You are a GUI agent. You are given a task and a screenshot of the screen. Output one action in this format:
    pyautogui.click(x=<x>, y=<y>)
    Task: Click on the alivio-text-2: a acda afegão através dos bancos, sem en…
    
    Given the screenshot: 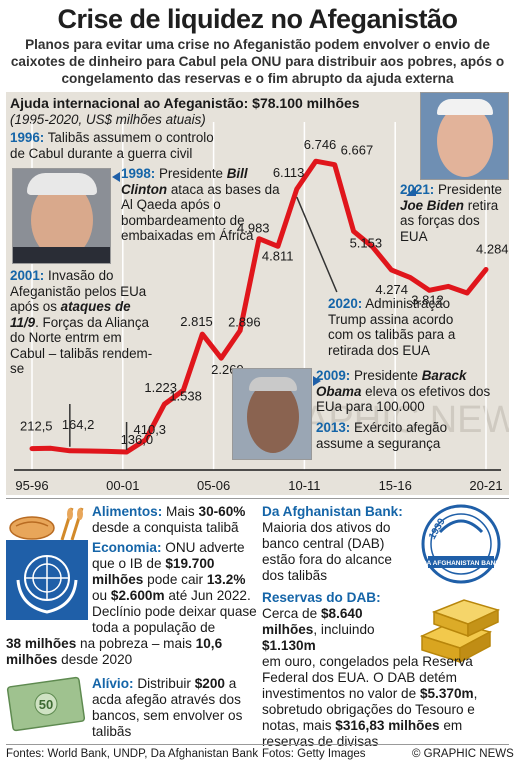 What is the action you would take?
    pyautogui.click(x=167, y=707)
    